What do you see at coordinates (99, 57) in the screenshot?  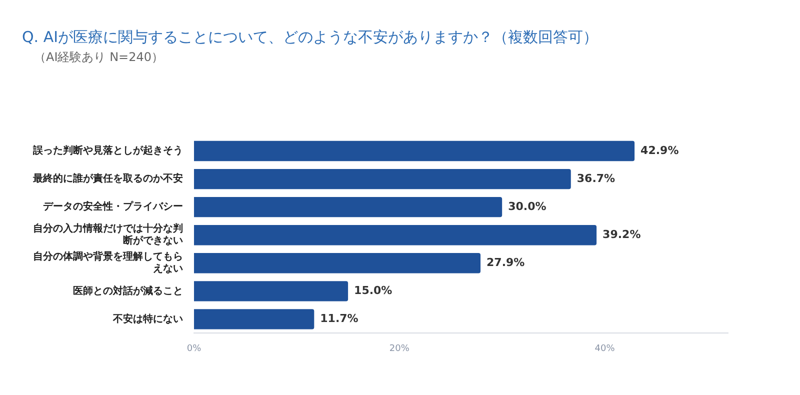 I see `chart-subtitle: （AI経験あり N=240）` at bounding box center [99, 57].